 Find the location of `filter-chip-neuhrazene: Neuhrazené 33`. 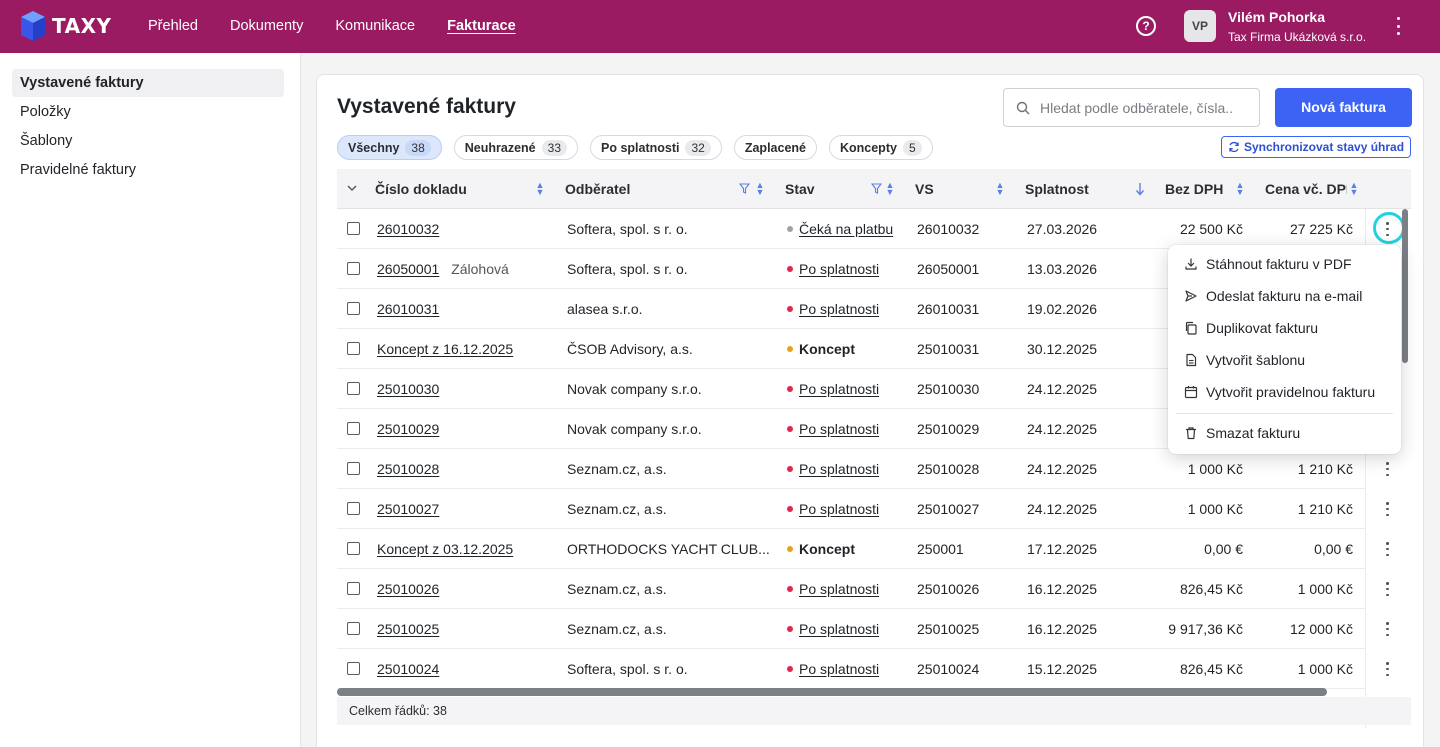

filter-chip-neuhrazene: Neuhrazené 33 is located at coordinates (515, 147).